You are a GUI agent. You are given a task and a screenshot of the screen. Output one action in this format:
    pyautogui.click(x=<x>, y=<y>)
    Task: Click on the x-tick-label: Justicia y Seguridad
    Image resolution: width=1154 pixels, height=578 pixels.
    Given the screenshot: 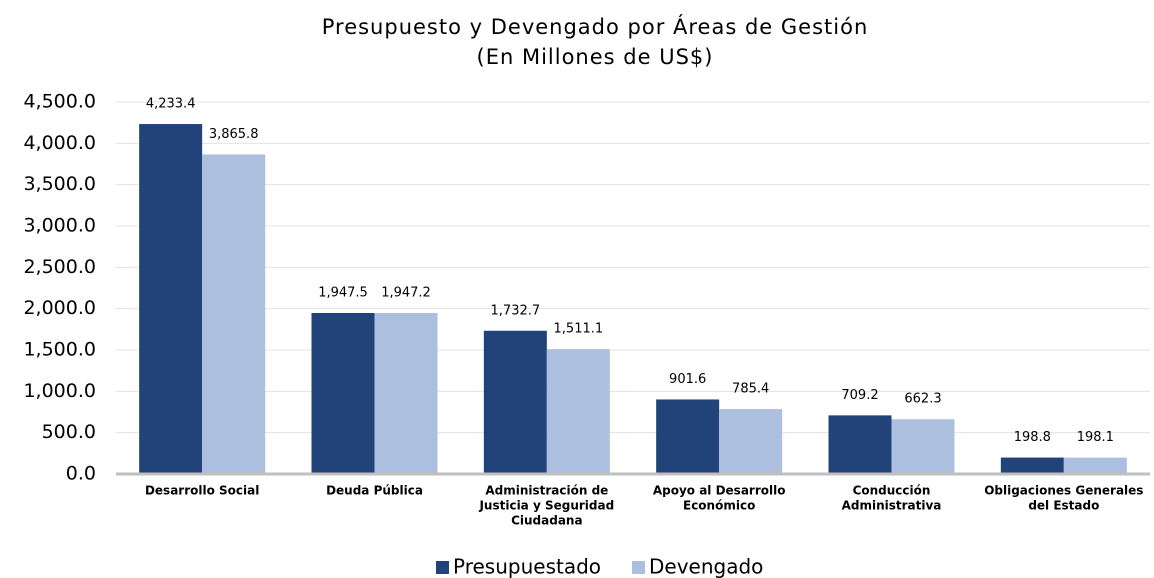 What is the action you would take?
    pyautogui.click(x=546, y=506)
    